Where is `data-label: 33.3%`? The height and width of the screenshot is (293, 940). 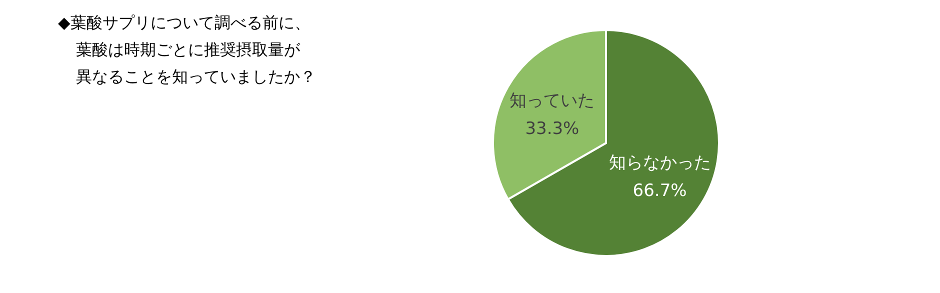
data-label: 33.3% is located at coordinates (552, 128).